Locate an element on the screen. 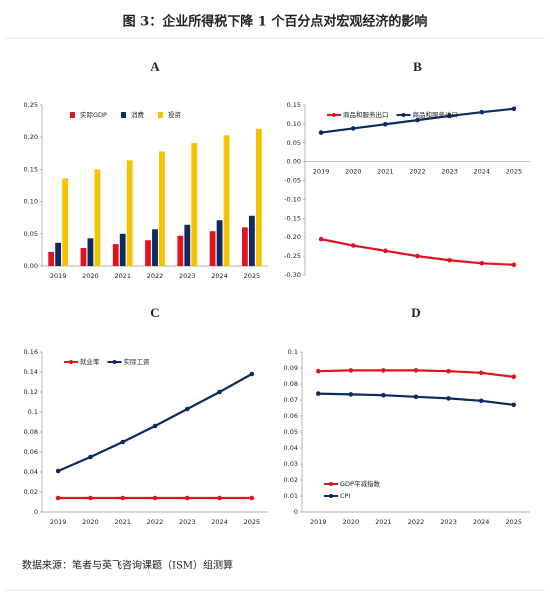  y-tick-label: 0.01 is located at coordinates (291, 496).